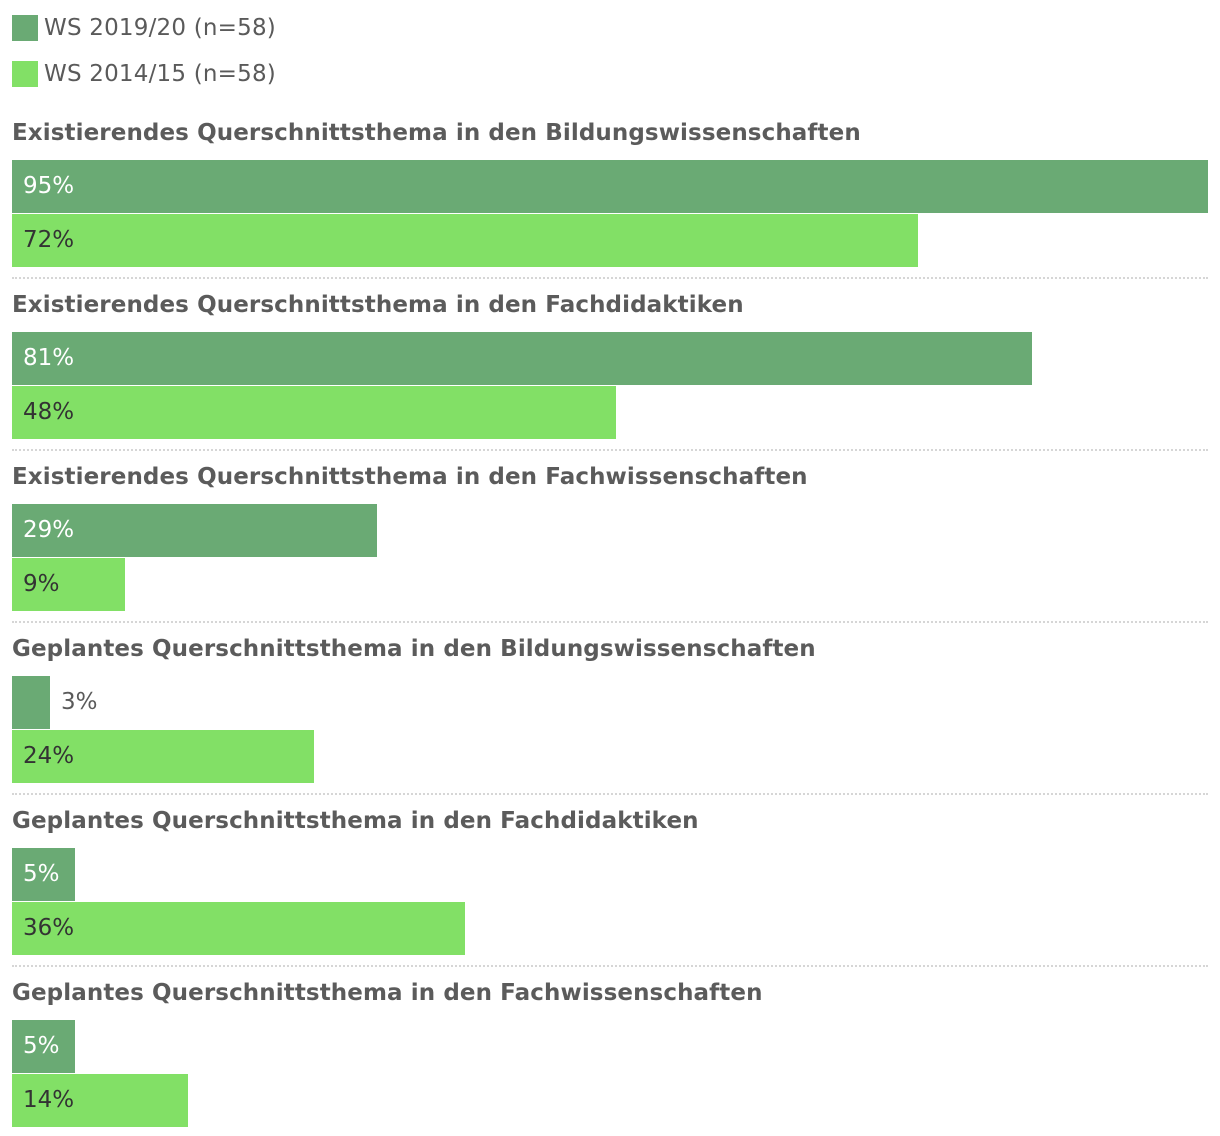 The width and height of the screenshot is (1220, 1136). What do you see at coordinates (49, 412) in the screenshot?
I see `bar-value-label: 48%` at bounding box center [49, 412].